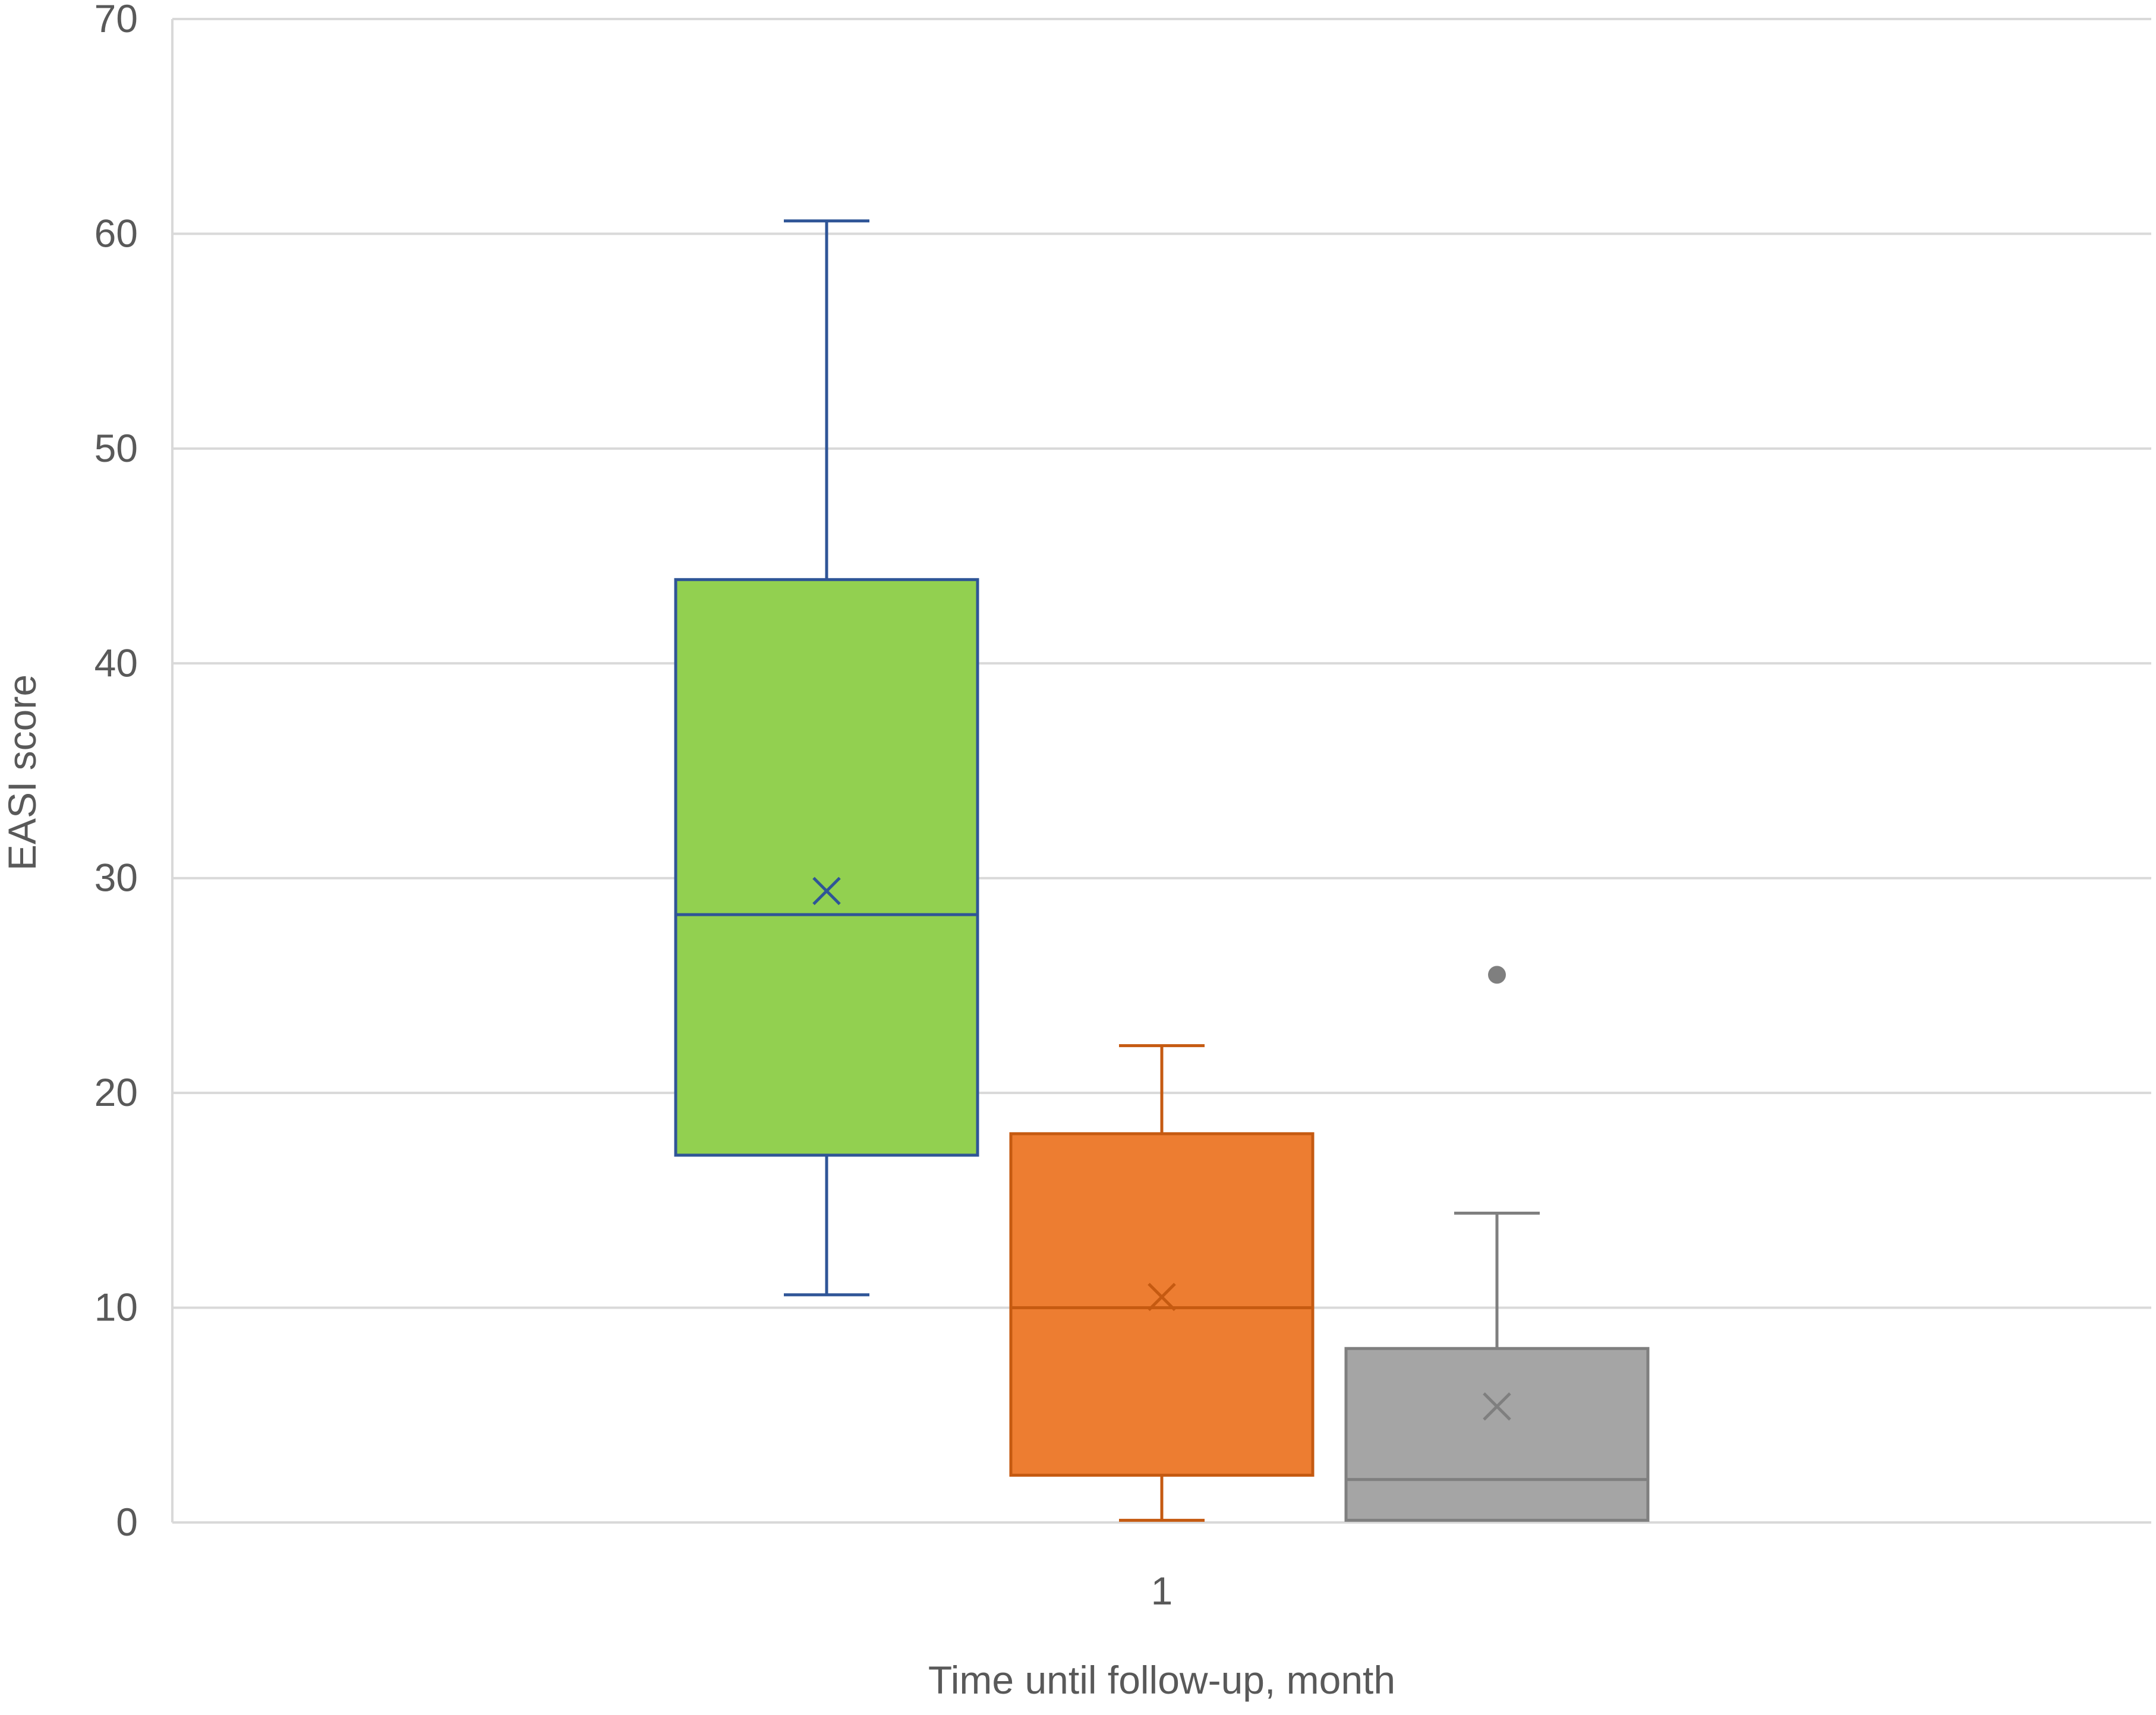 This screenshot has width=2156, height=1715. What do you see at coordinates (116, 772) in the screenshot?
I see `y-tick-labels: 0 10 20 30 40 50 60 70` at bounding box center [116, 772].